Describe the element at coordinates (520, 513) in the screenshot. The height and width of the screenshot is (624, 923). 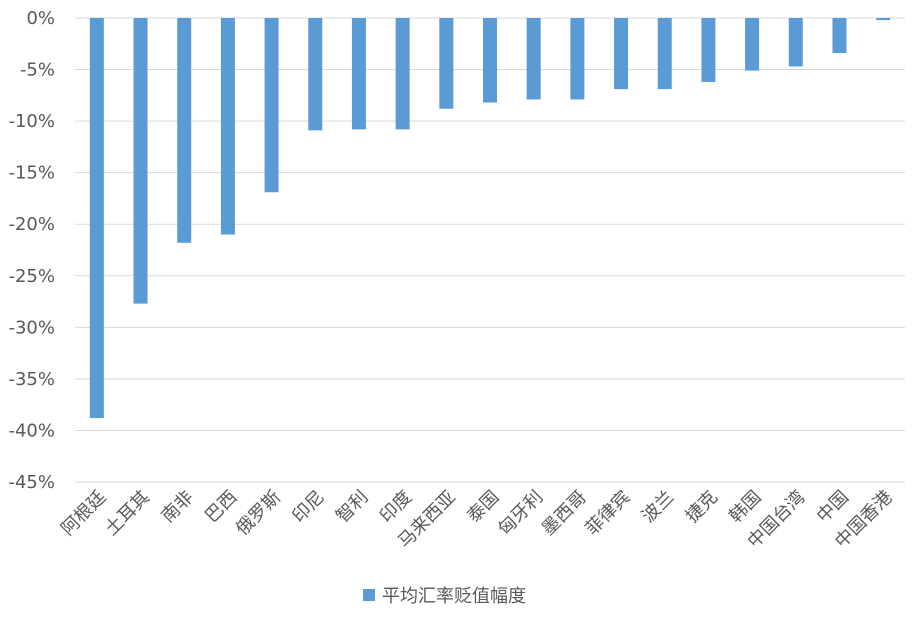
I see `x-tick-label: 匈牙利` at that location.